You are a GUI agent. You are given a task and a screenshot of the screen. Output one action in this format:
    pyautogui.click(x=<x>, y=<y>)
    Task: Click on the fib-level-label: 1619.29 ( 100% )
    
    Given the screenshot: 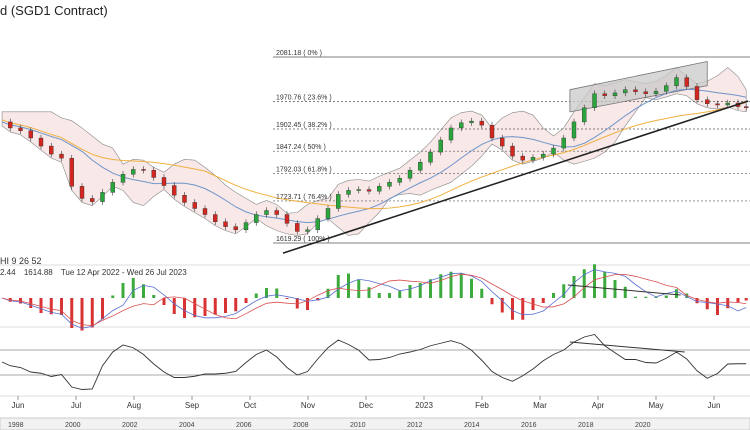 What is the action you would take?
    pyautogui.click(x=303, y=239)
    